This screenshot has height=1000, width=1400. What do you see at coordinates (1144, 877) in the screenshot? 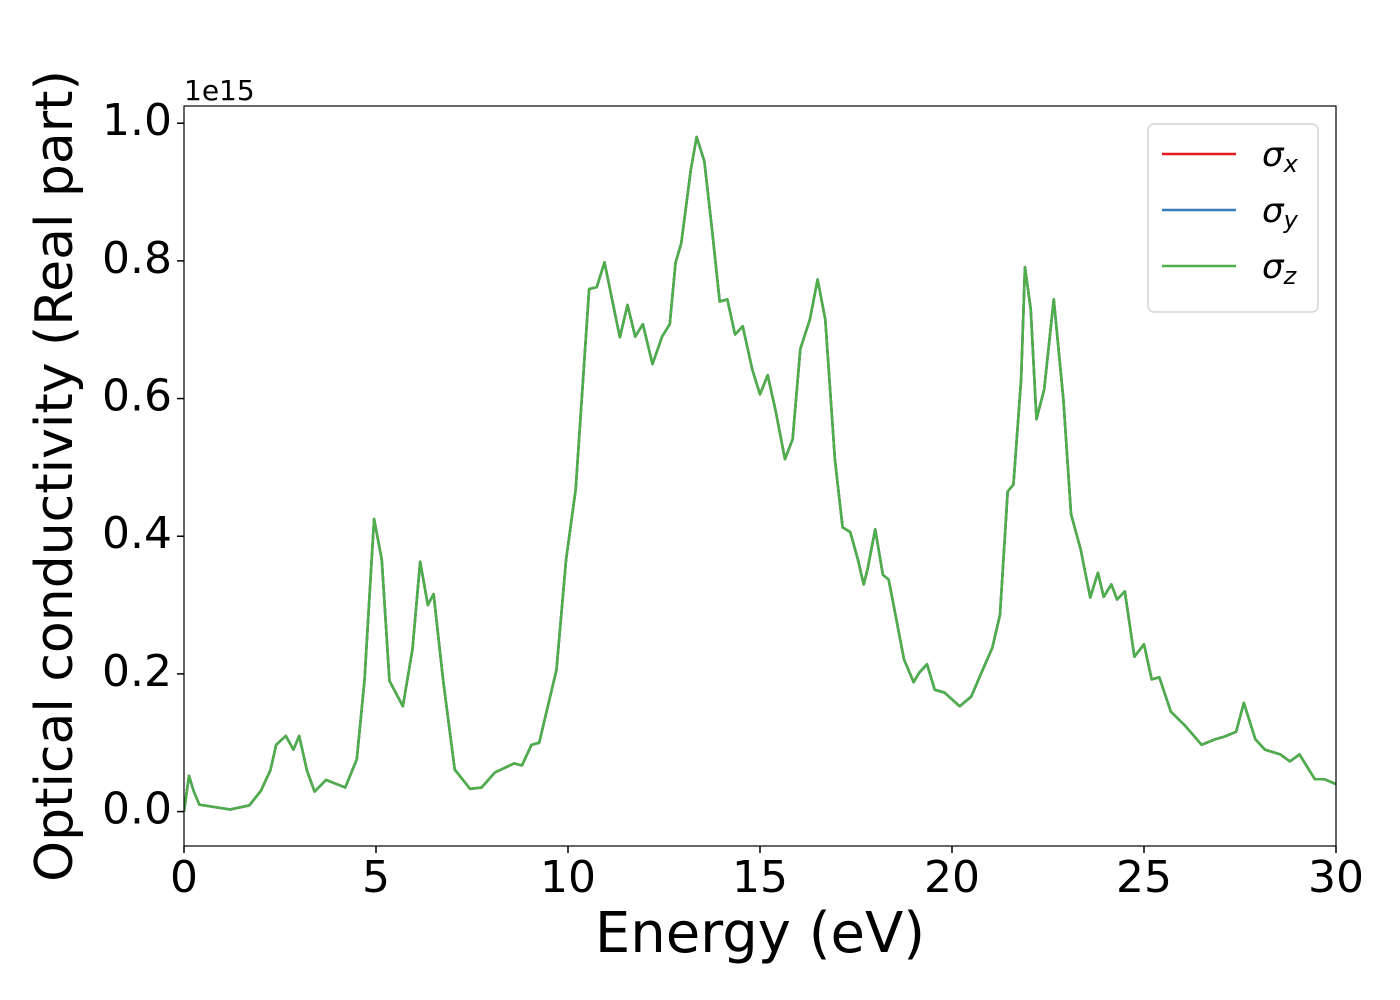
I see `x-tick-label: 25` at bounding box center [1144, 877].